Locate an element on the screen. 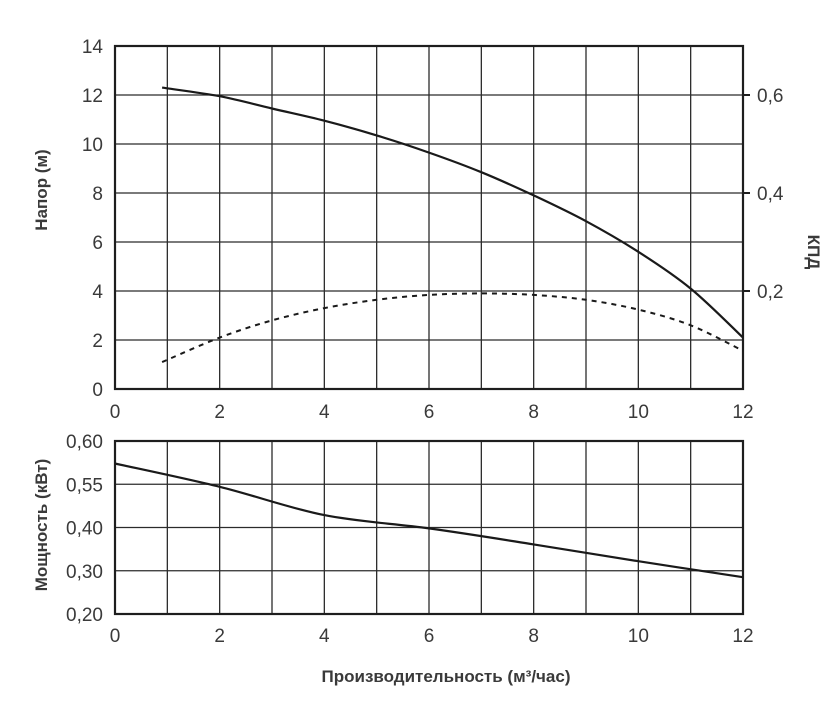 The height and width of the screenshot is (708, 835). head-axis-title: Напор (м) is located at coordinates (41, 189).